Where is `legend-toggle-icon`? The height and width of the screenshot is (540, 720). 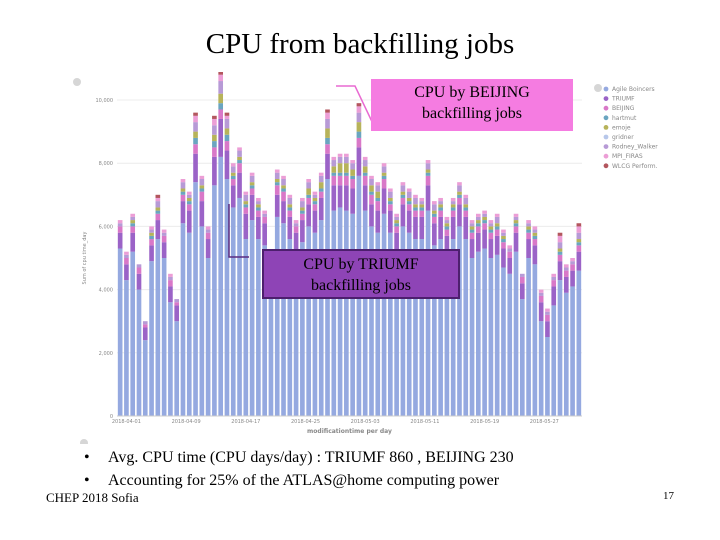
legend-toggle-icon is located at coordinates (598, 88).